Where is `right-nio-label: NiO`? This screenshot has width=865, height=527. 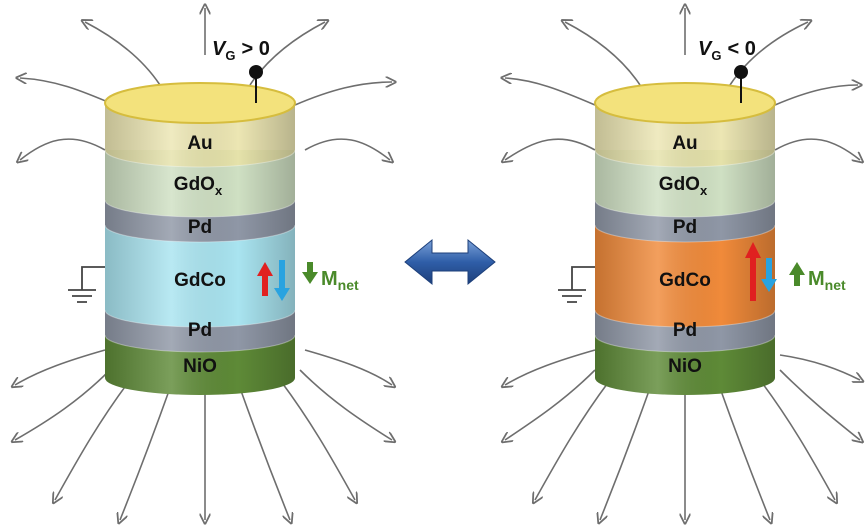 right-nio-label: NiO is located at coordinates (685, 366).